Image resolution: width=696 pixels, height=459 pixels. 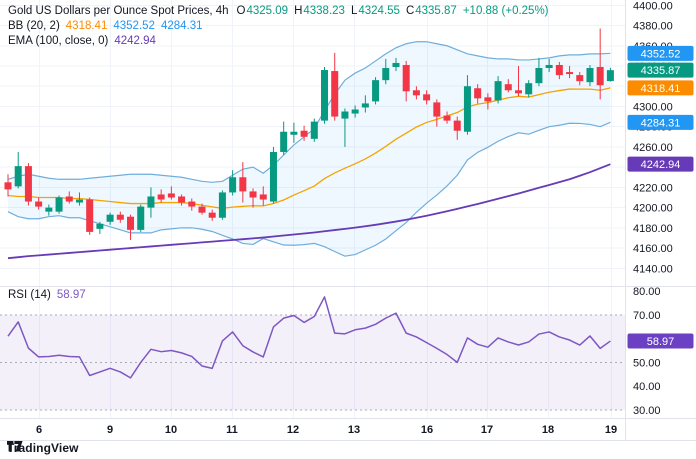 I want to click on tradingview-logo-icon, so click(x=15, y=446).